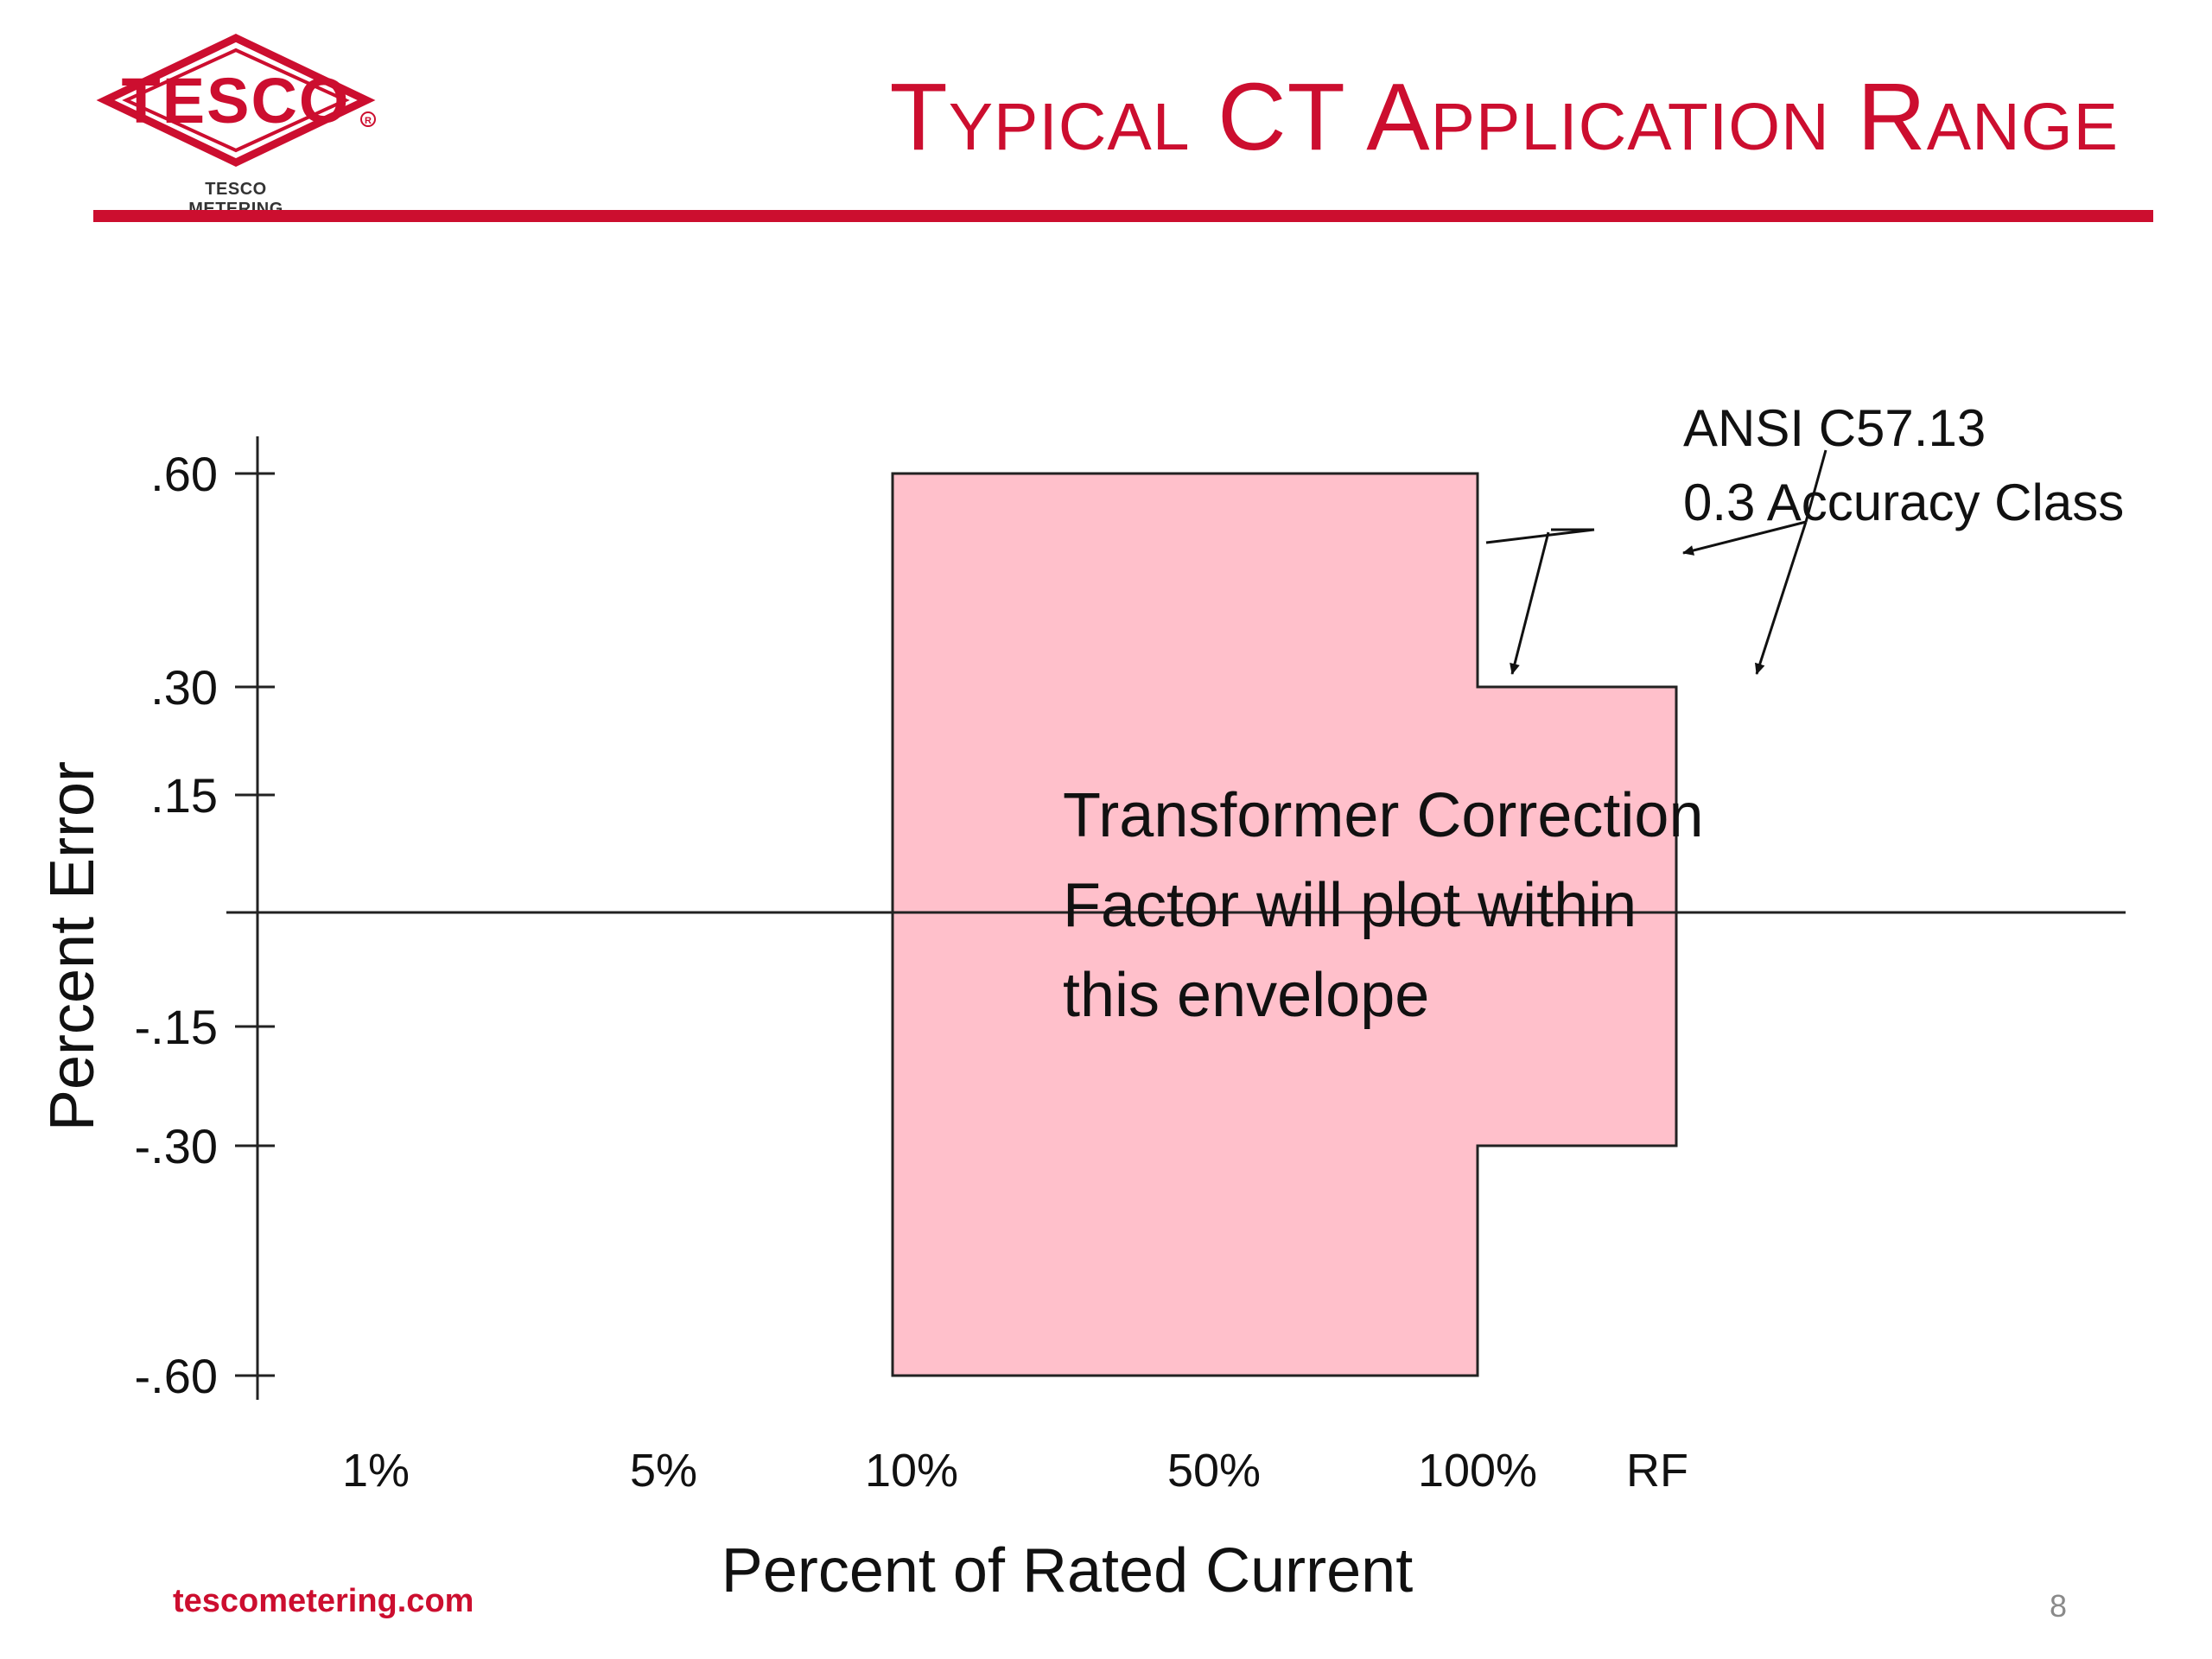  I want to click on x-tick-labels: 1% 5% 10% 50% 100% RF, so click(1015, 1471).